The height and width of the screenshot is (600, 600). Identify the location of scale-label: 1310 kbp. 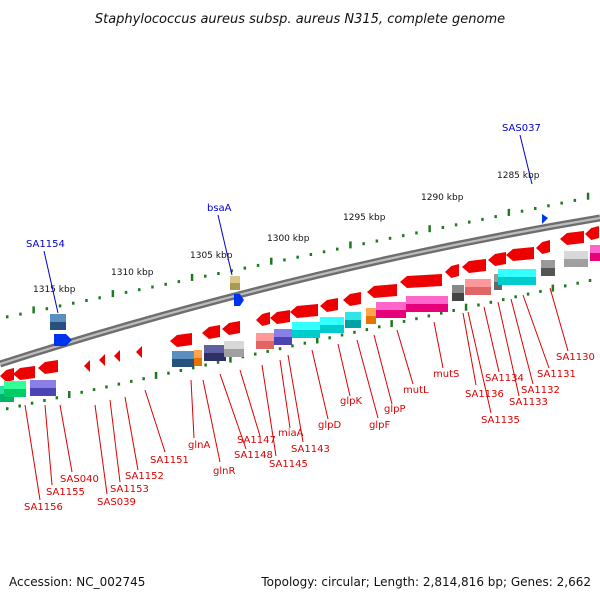
(132, 273).